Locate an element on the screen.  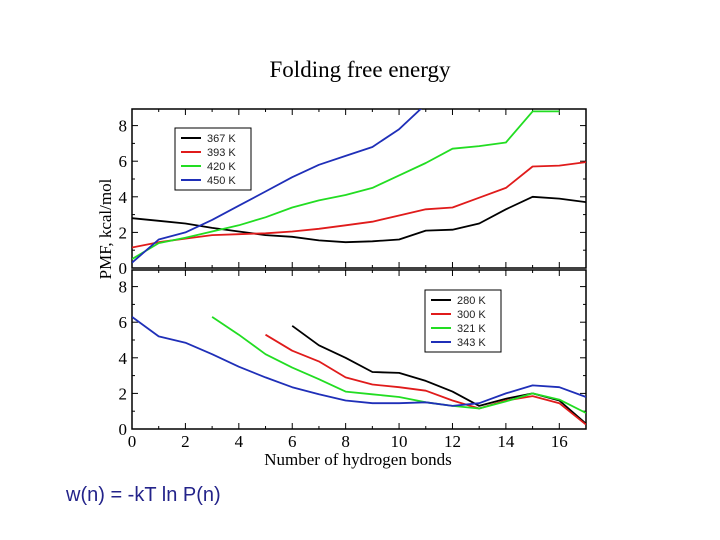
series-line-367-K is located at coordinates (359, 219).